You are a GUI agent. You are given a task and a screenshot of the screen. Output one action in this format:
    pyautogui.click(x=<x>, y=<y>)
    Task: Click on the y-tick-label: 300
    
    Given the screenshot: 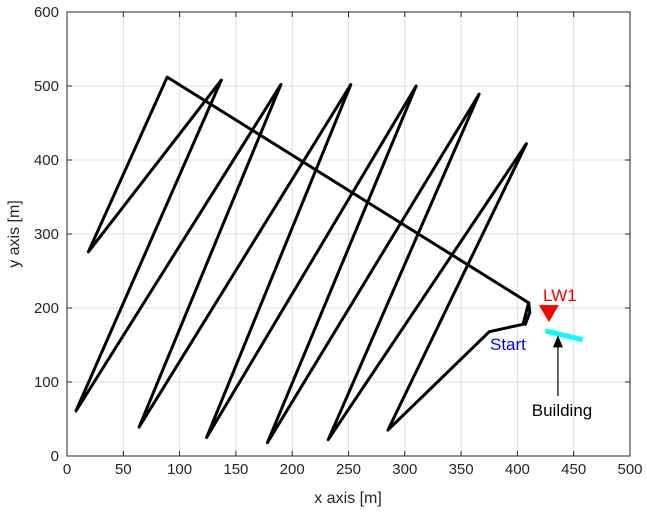 What is the action you would take?
    pyautogui.click(x=46, y=234)
    